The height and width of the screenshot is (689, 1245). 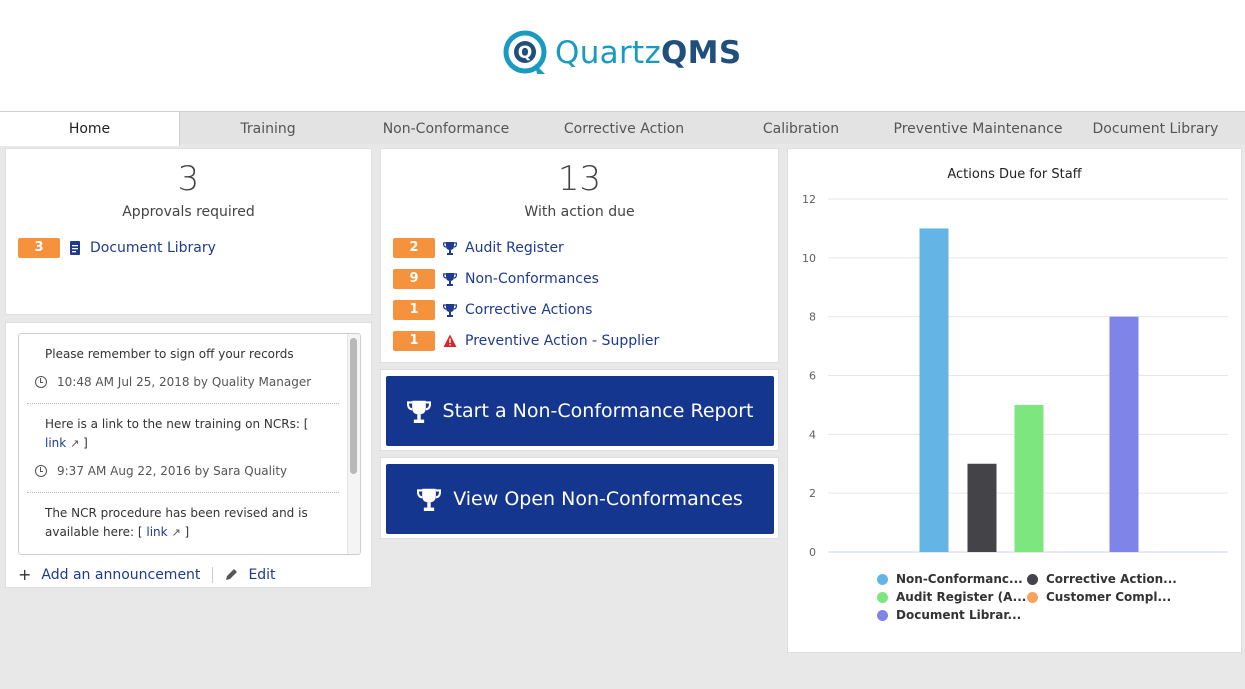 I want to click on approvals-document-library-link: Document Library, so click(x=142, y=248).